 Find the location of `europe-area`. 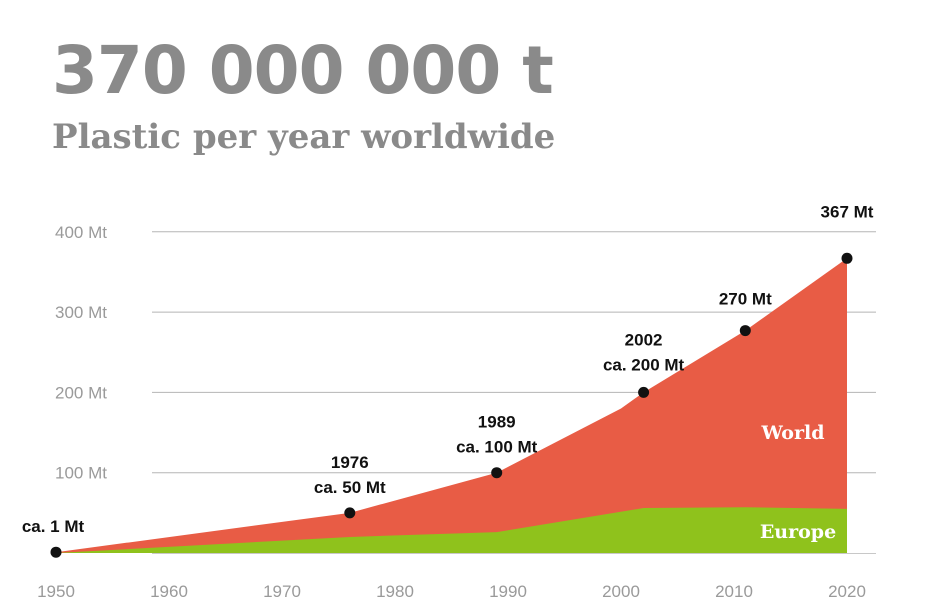

europe-area is located at coordinates (451, 530).